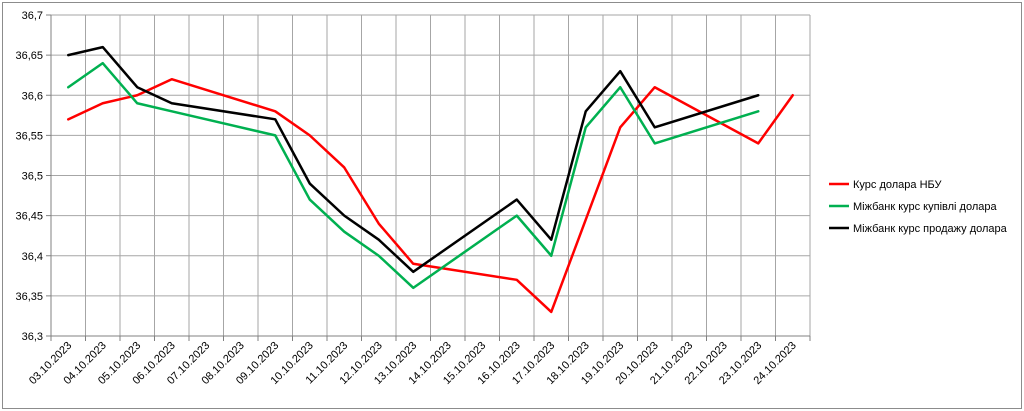 Image resolution: width=1024 pixels, height=411 pixels. What do you see at coordinates (925, 207) in the screenshot?
I see `legend-label-2: Міжбанк курс купівлі долара` at bounding box center [925, 207].